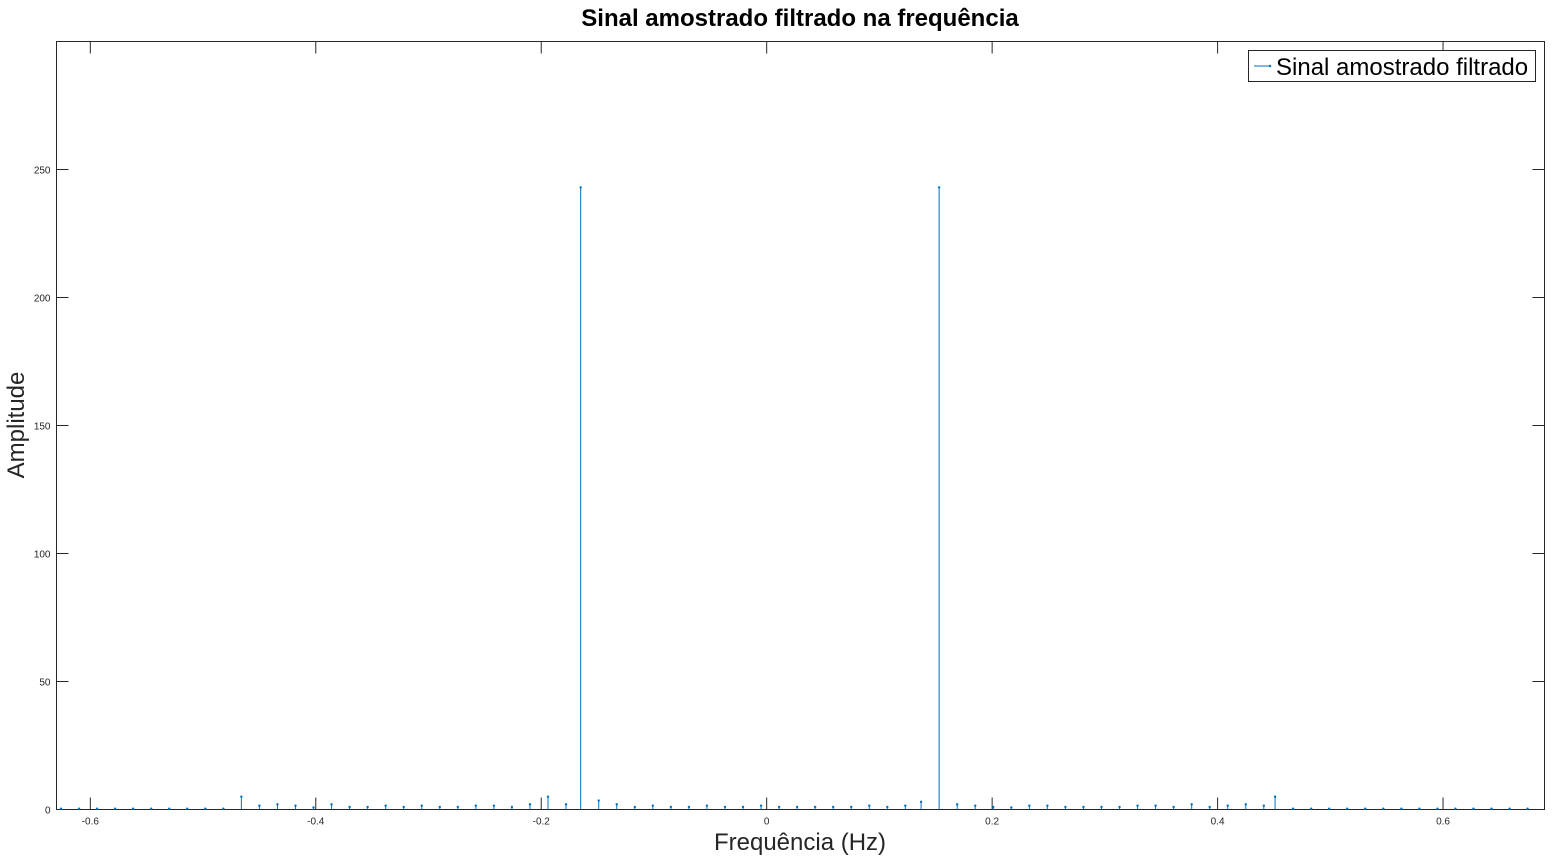 The height and width of the screenshot is (864, 1562). Describe the element at coordinates (1443, 822) in the screenshot. I see `x-tick-label: 0.6` at that location.